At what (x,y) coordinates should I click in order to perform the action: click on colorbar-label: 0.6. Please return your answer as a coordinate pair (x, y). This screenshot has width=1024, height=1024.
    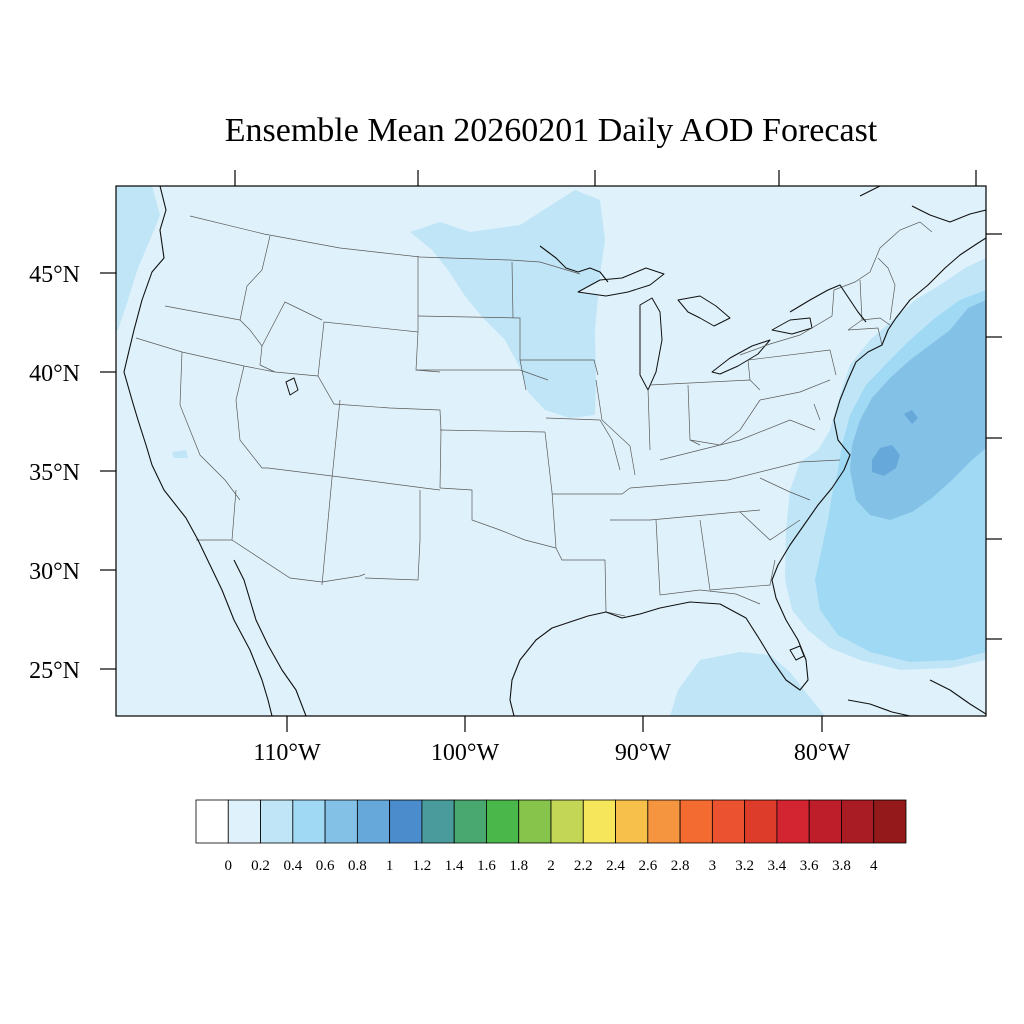
    Looking at the image, I should click on (325, 866).